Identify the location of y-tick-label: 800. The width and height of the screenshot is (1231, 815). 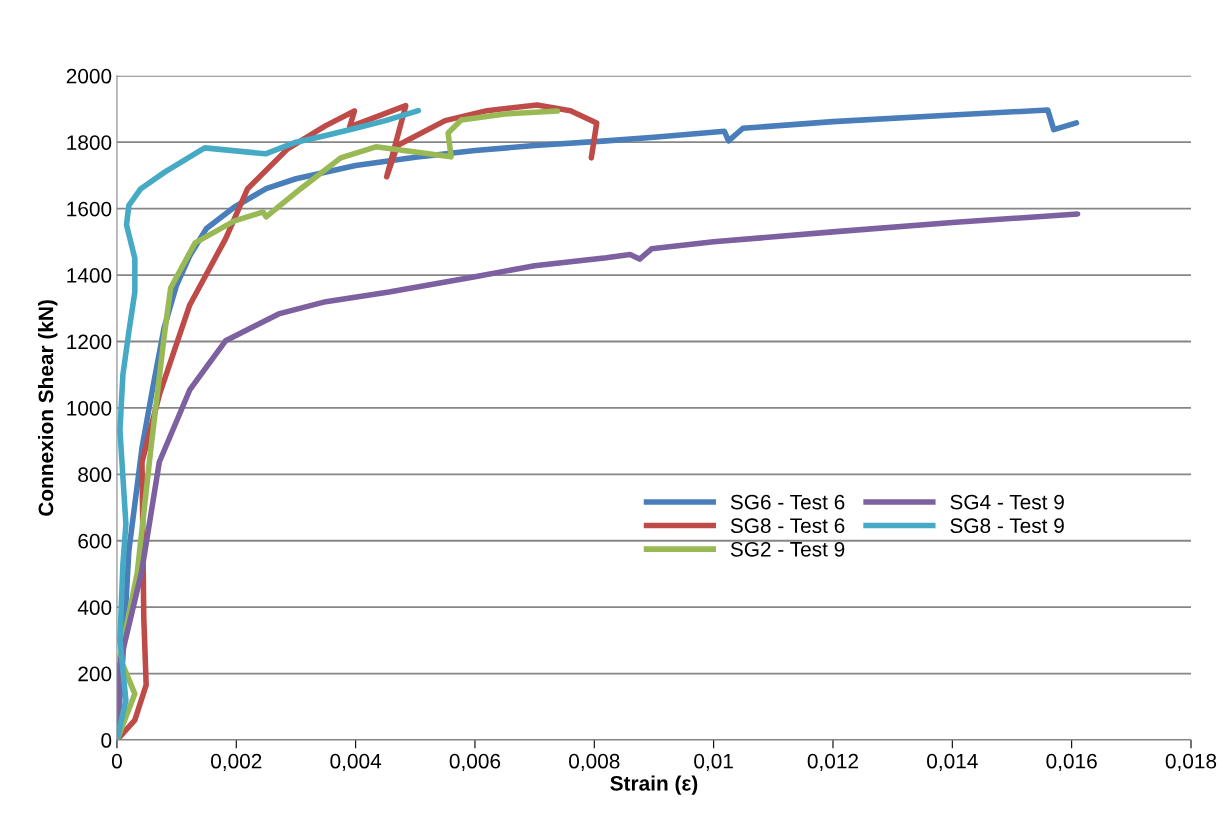
(95, 475).